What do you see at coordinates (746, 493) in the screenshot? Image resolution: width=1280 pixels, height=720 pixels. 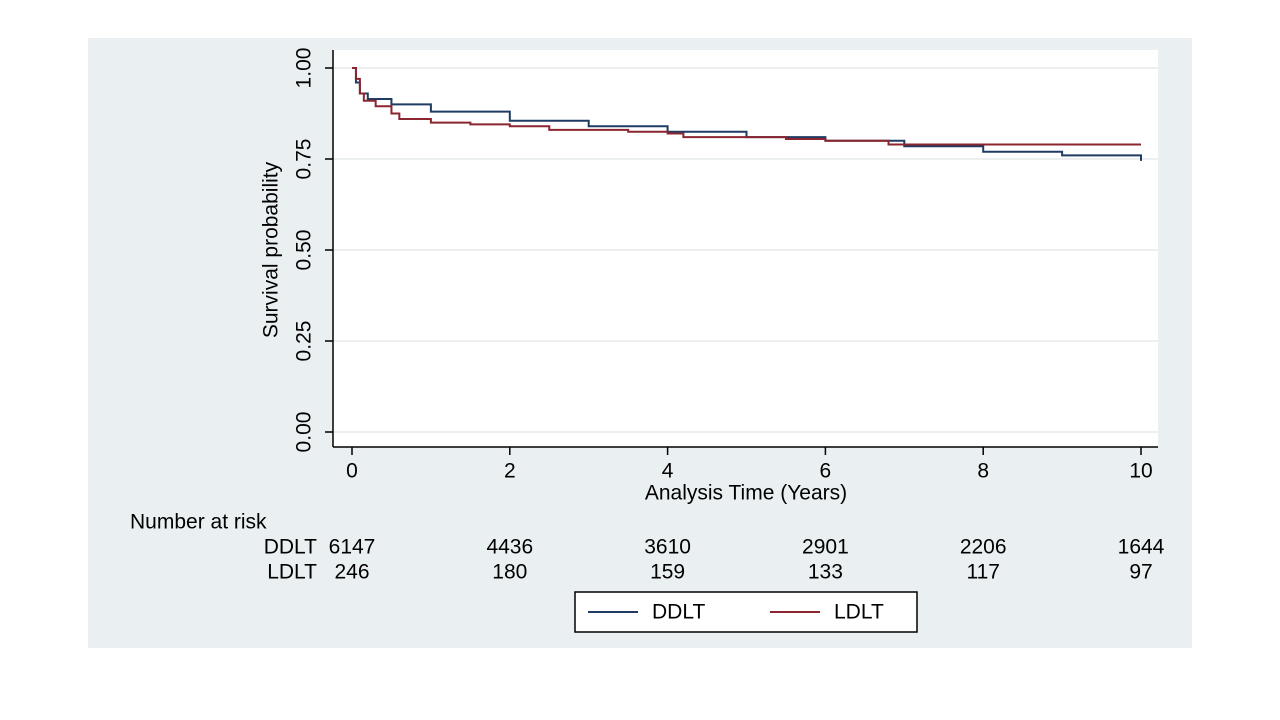 I see `x-axis-title: Analysis Time (Years)` at bounding box center [746, 493].